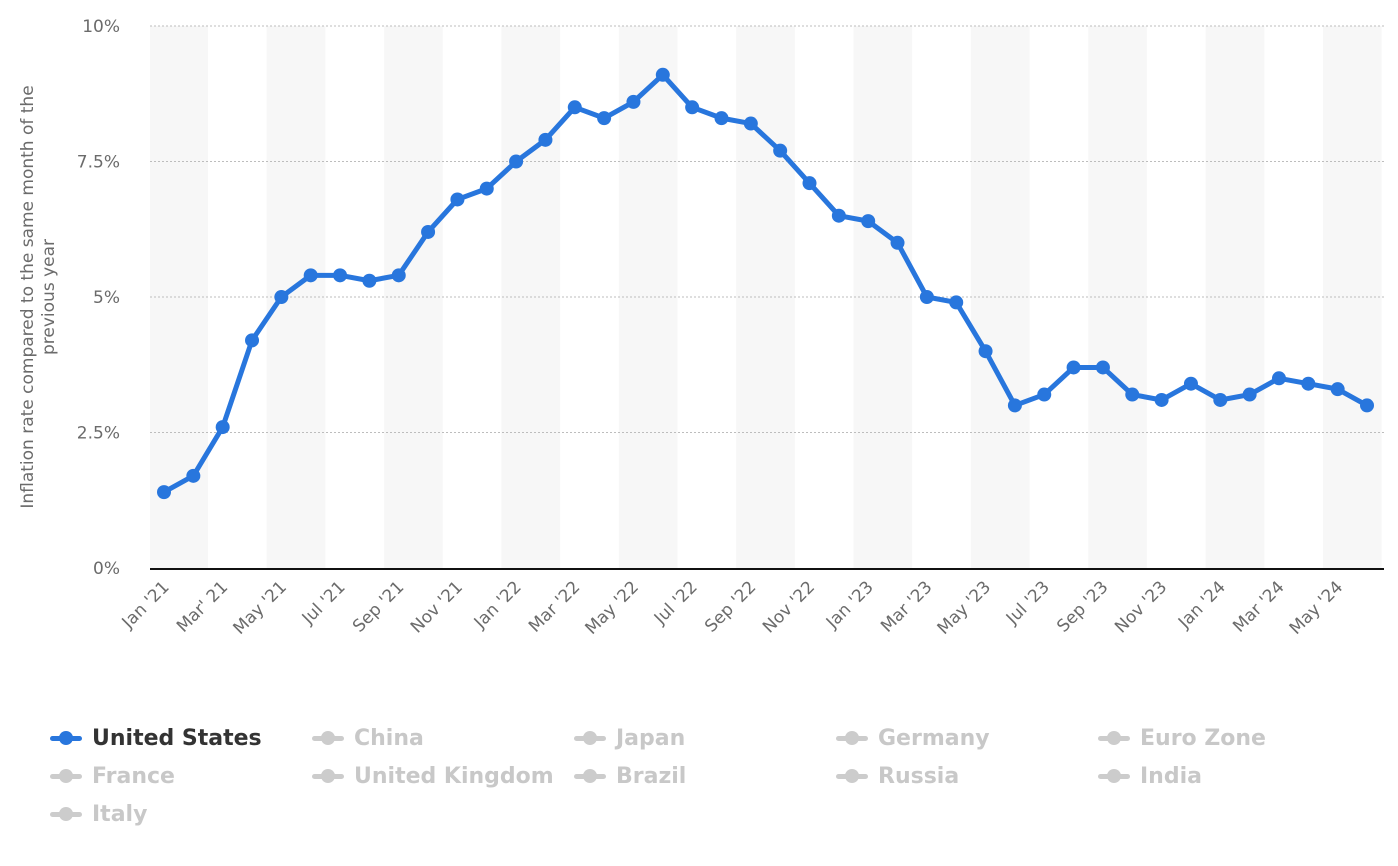 This screenshot has width=1398, height=866. What do you see at coordinates (101, 27) in the screenshot?
I see `y-tick-label: 10%` at bounding box center [101, 27].